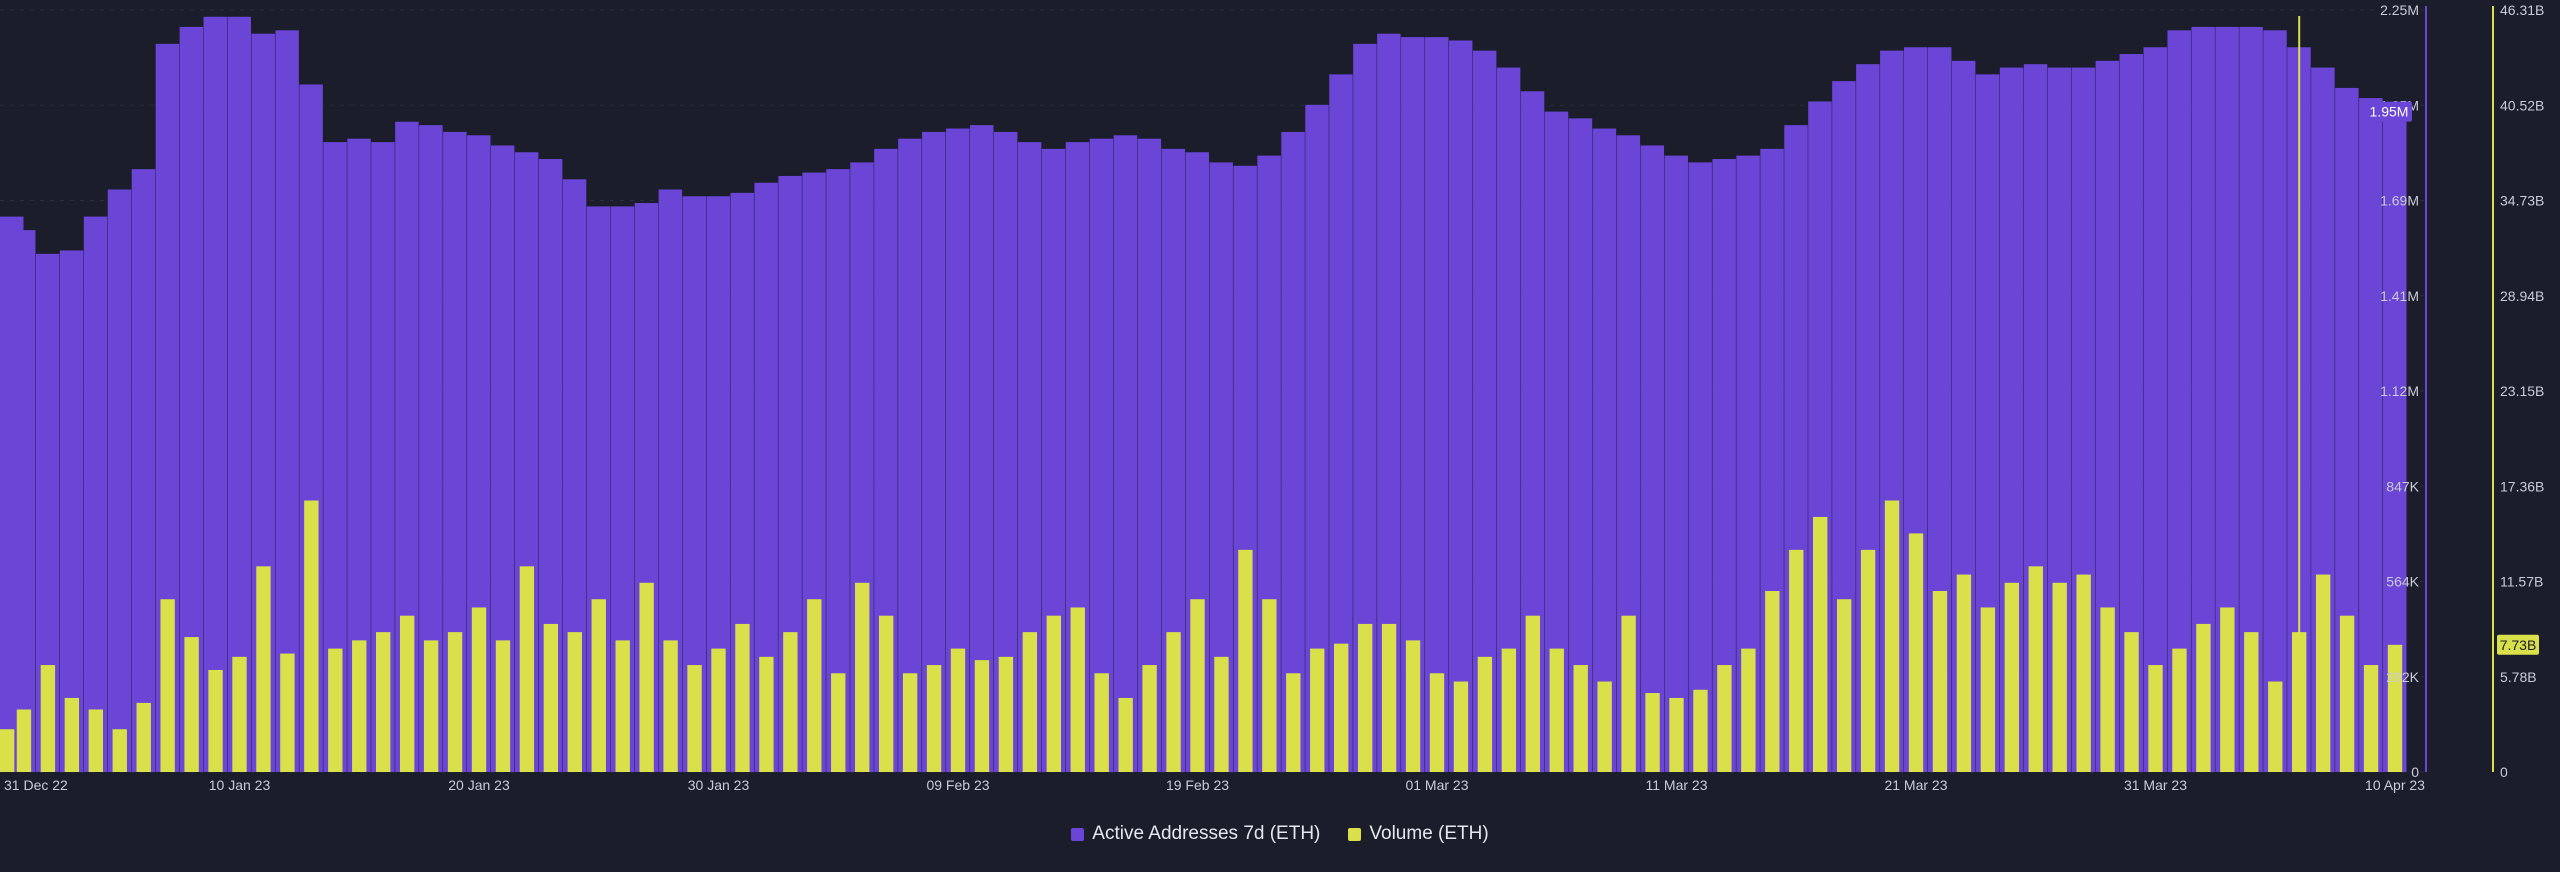 This screenshot has height=872, width=2560. What do you see at coordinates (1418, 834) in the screenshot?
I see `legend-item-volume: Volume (ETH)` at bounding box center [1418, 834].